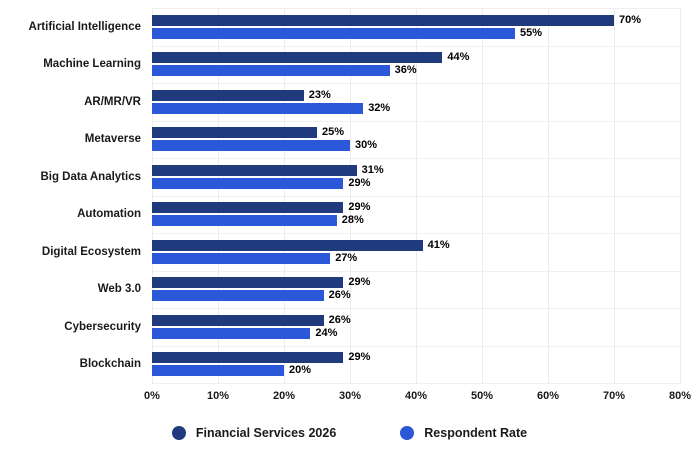 Image resolution: width=699 pixels, height=462 pixels. I want to click on x-tick-label: 70%, so click(614, 396).